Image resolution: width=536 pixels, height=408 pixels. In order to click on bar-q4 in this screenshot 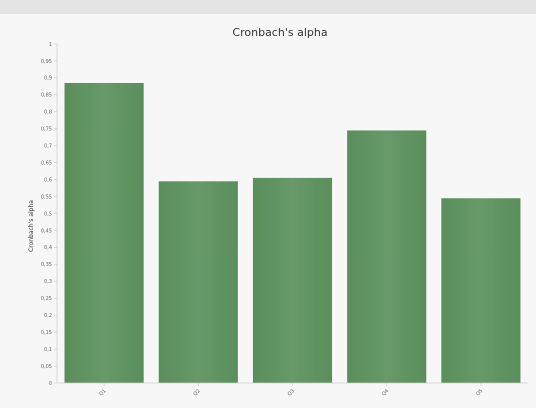, I will do `click(387, 256)`.